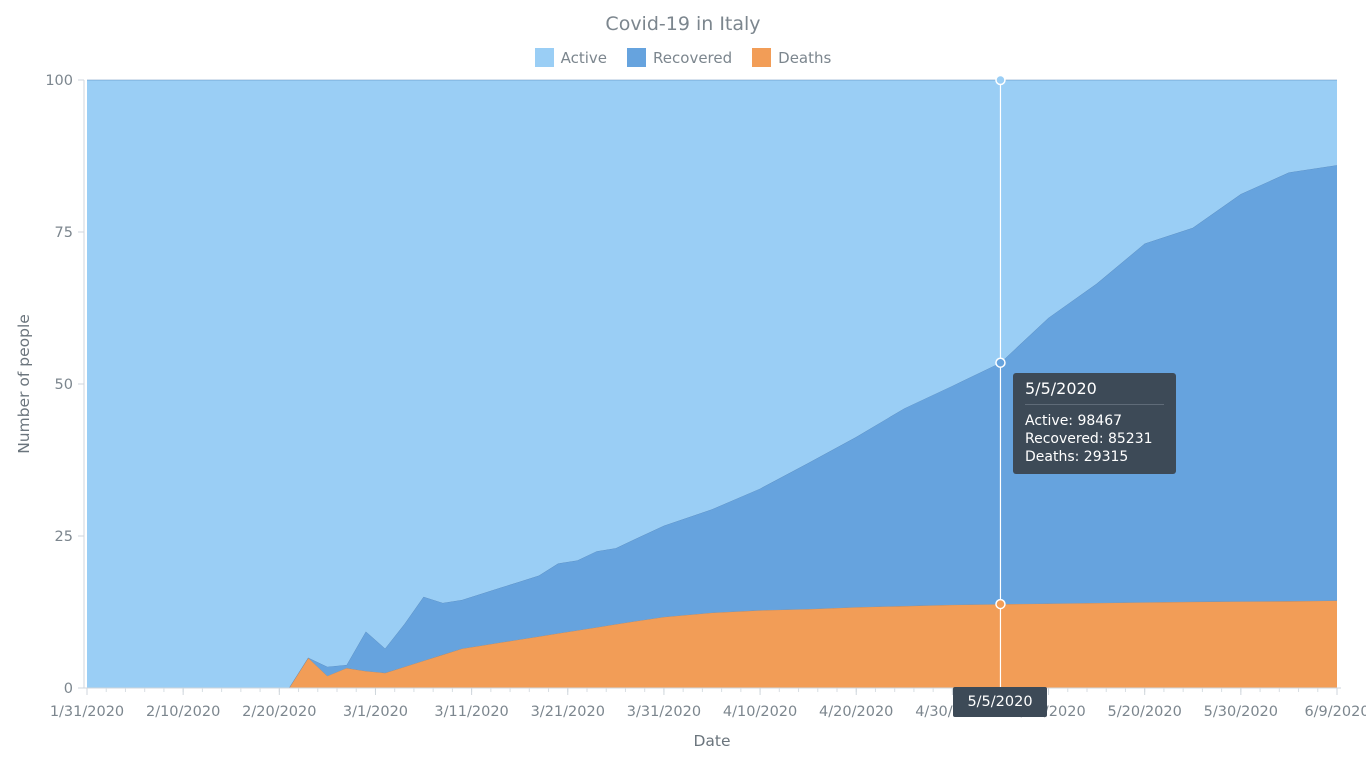 This screenshot has width=1366, height=768. I want to click on x-axis-title: Date, so click(711, 741).